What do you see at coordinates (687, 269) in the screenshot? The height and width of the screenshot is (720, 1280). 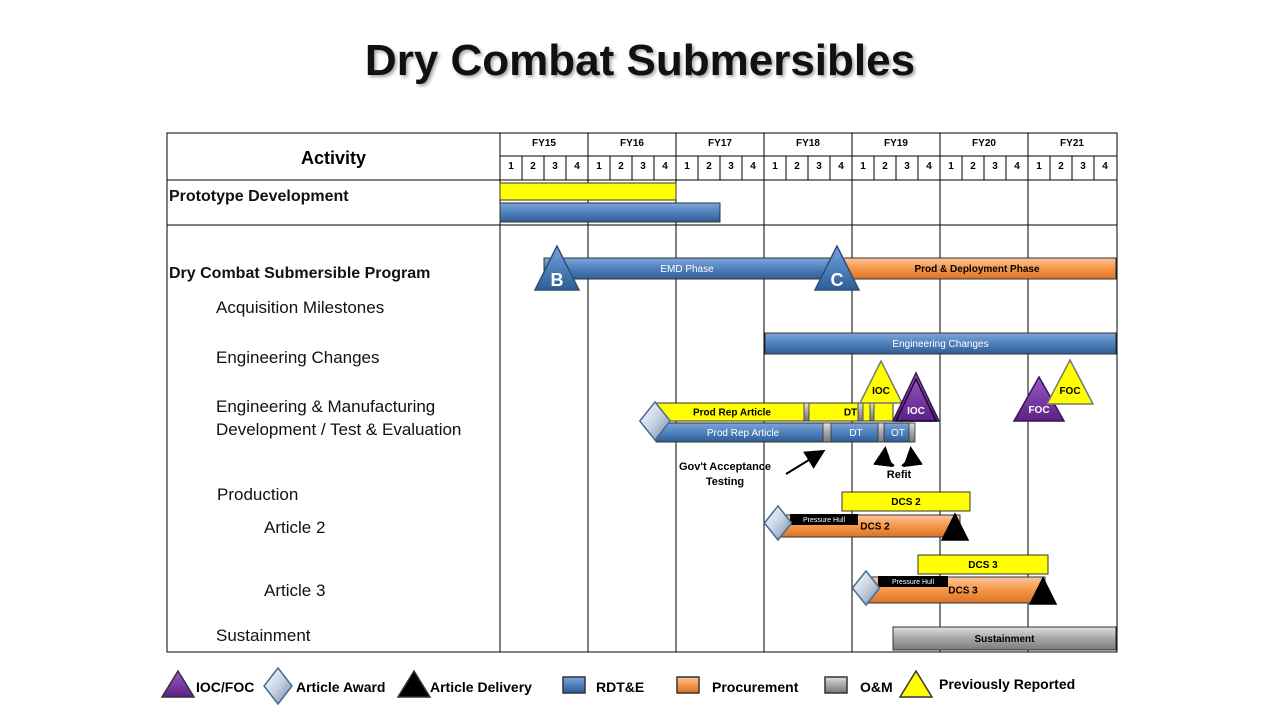 I see `bar-label-emd-phase: EMD Phase` at bounding box center [687, 269].